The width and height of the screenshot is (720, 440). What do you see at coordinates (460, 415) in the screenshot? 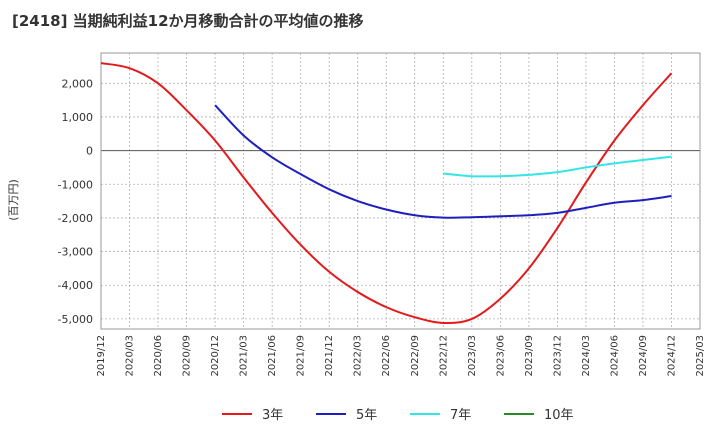
I see `legend-label: 7年` at bounding box center [460, 415].